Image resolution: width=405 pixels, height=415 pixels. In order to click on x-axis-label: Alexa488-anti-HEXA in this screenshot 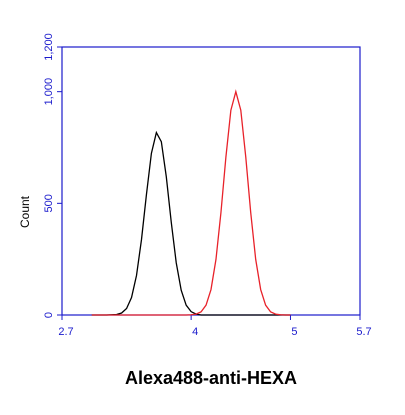, I will do `click(211, 378)`.